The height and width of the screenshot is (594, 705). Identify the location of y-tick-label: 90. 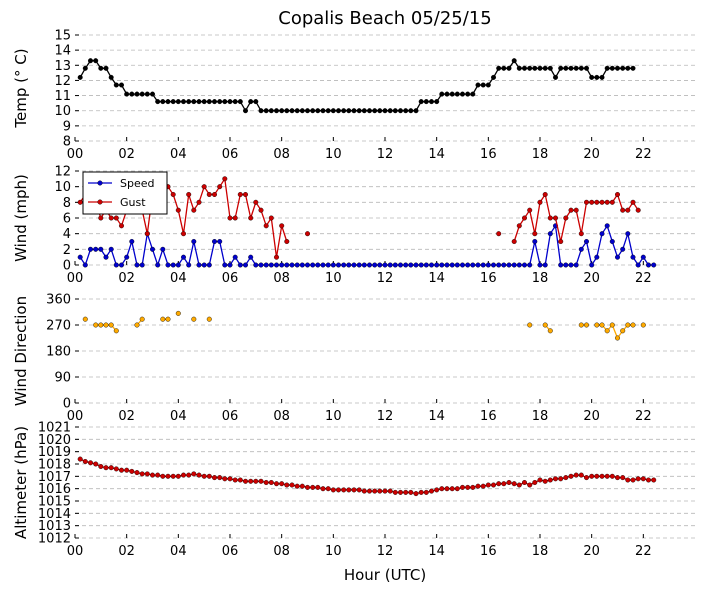
(62, 378).